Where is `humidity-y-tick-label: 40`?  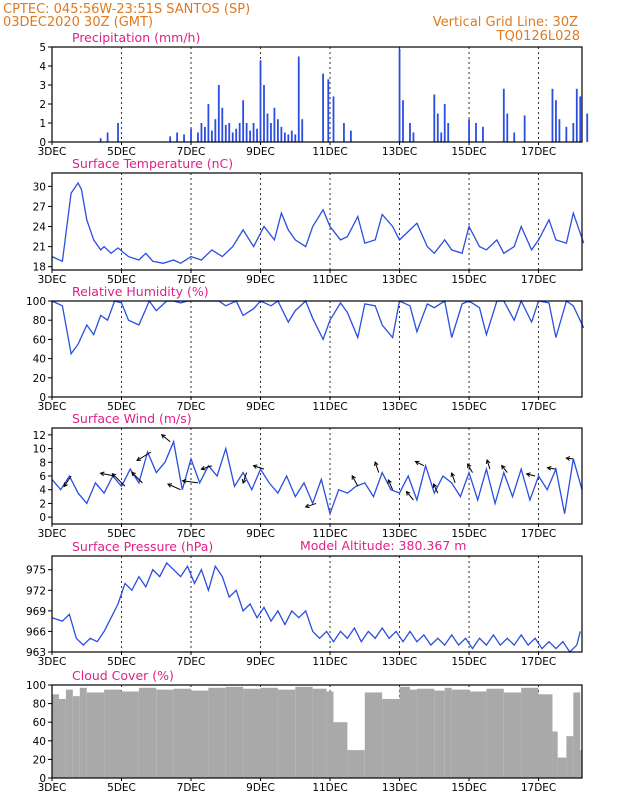
humidity-y-tick-label: 40 is located at coordinates (39, 360).